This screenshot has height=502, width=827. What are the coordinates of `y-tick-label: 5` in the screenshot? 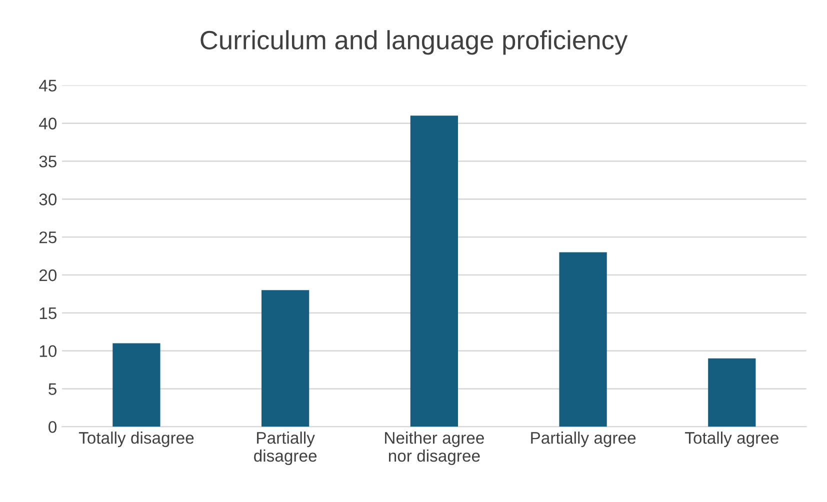 It's located at (52, 389).